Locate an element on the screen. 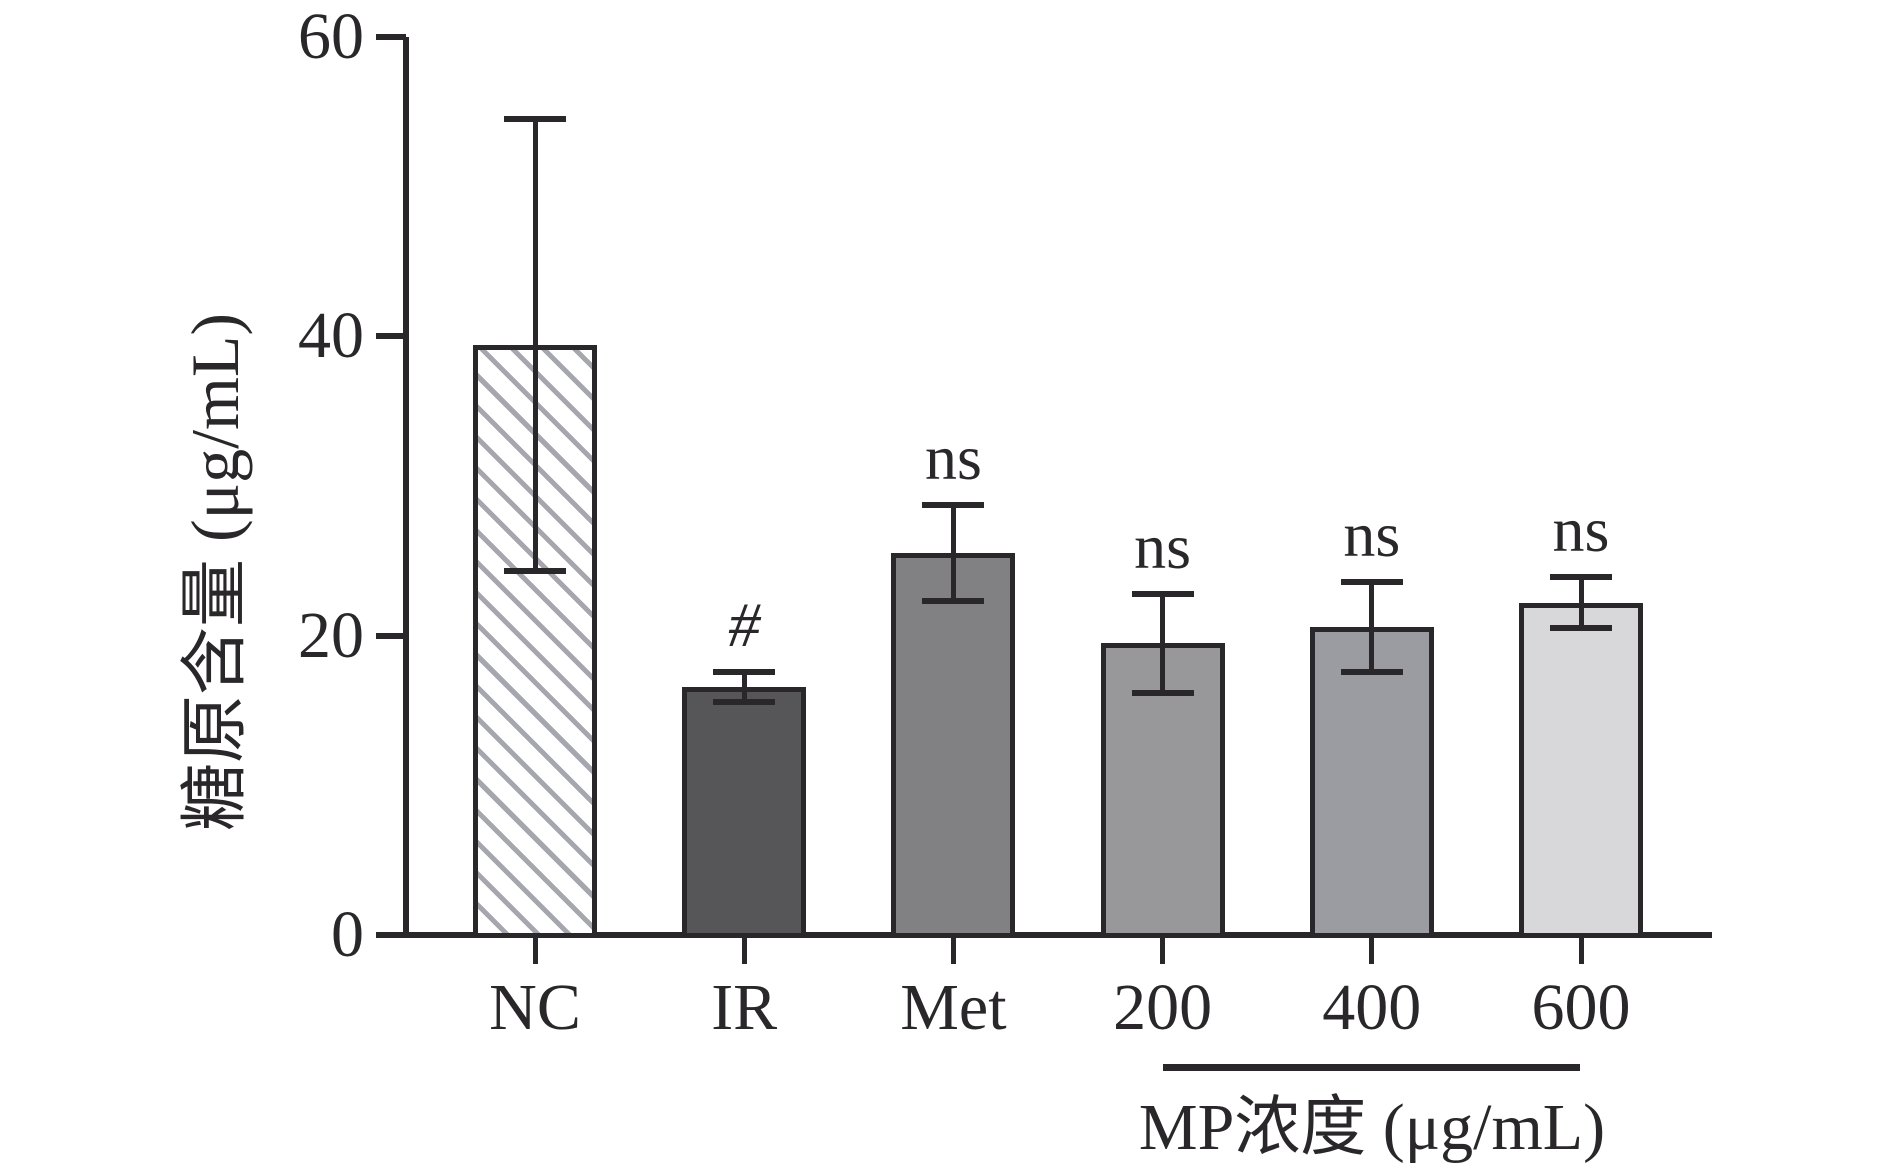 This screenshot has width=1890, height=1172. y-tick-label: 60 is located at coordinates (331, 36).